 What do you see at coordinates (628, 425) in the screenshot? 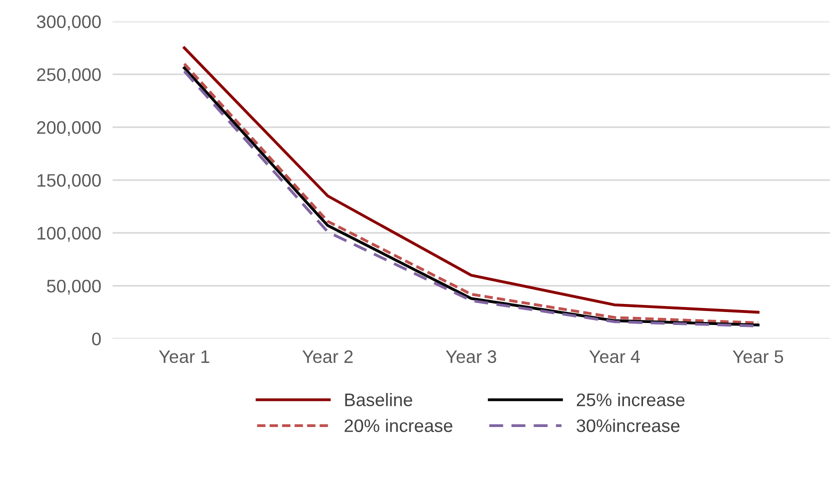
I see `legend-label: 30%increase` at bounding box center [628, 425].